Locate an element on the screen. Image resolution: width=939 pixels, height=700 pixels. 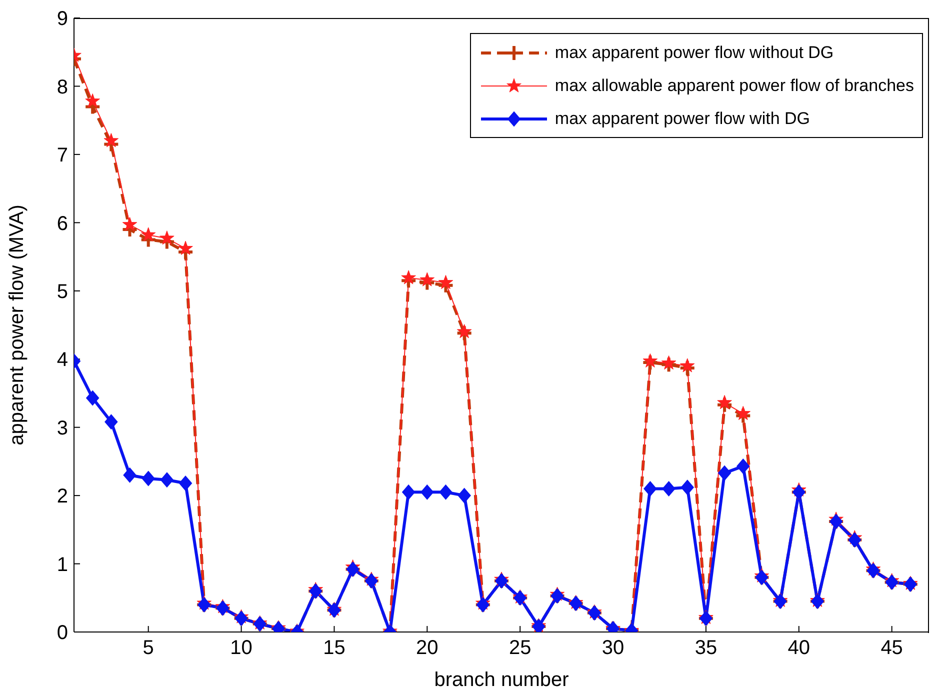
y-tick-label: 6 is located at coordinates (62, 223).